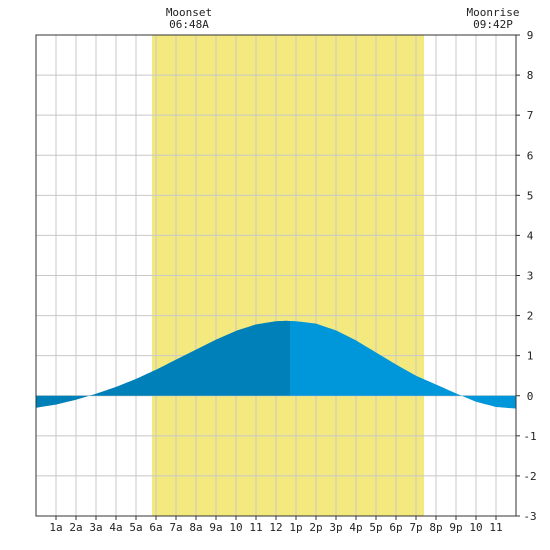 Image resolution: width=550 pixels, height=550 pixels. I want to click on y-tick-label: 5, so click(530, 195).